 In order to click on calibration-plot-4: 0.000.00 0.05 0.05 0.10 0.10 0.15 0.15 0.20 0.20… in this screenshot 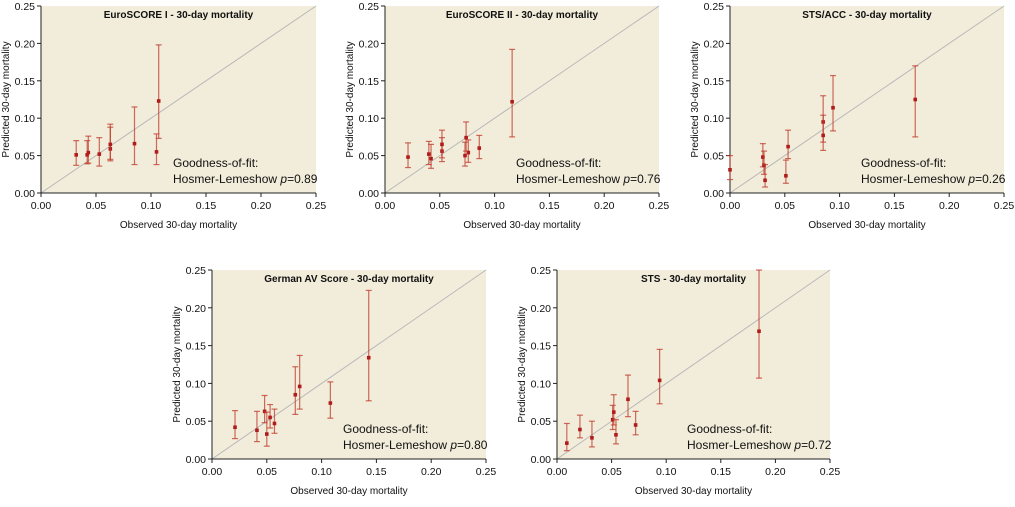, I will do `click(334, 381)`.